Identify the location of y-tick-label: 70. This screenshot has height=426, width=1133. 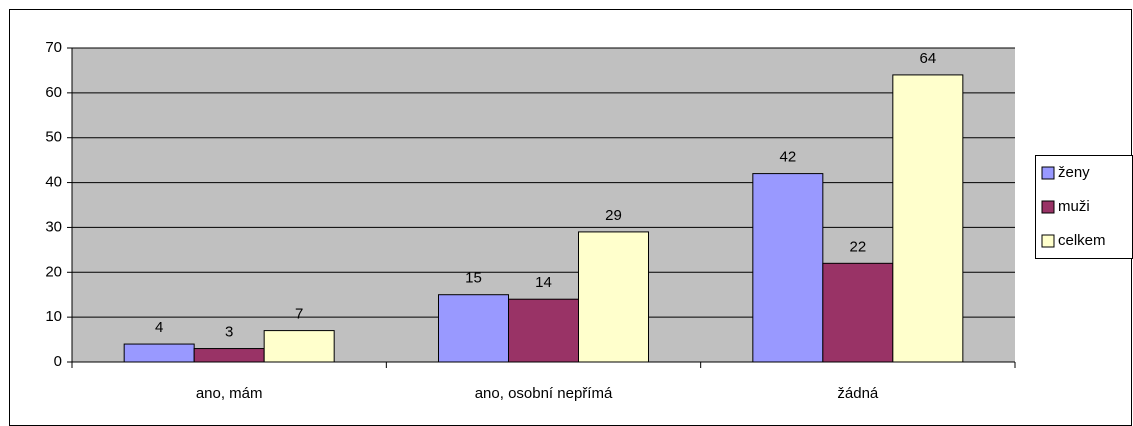
(53, 47).